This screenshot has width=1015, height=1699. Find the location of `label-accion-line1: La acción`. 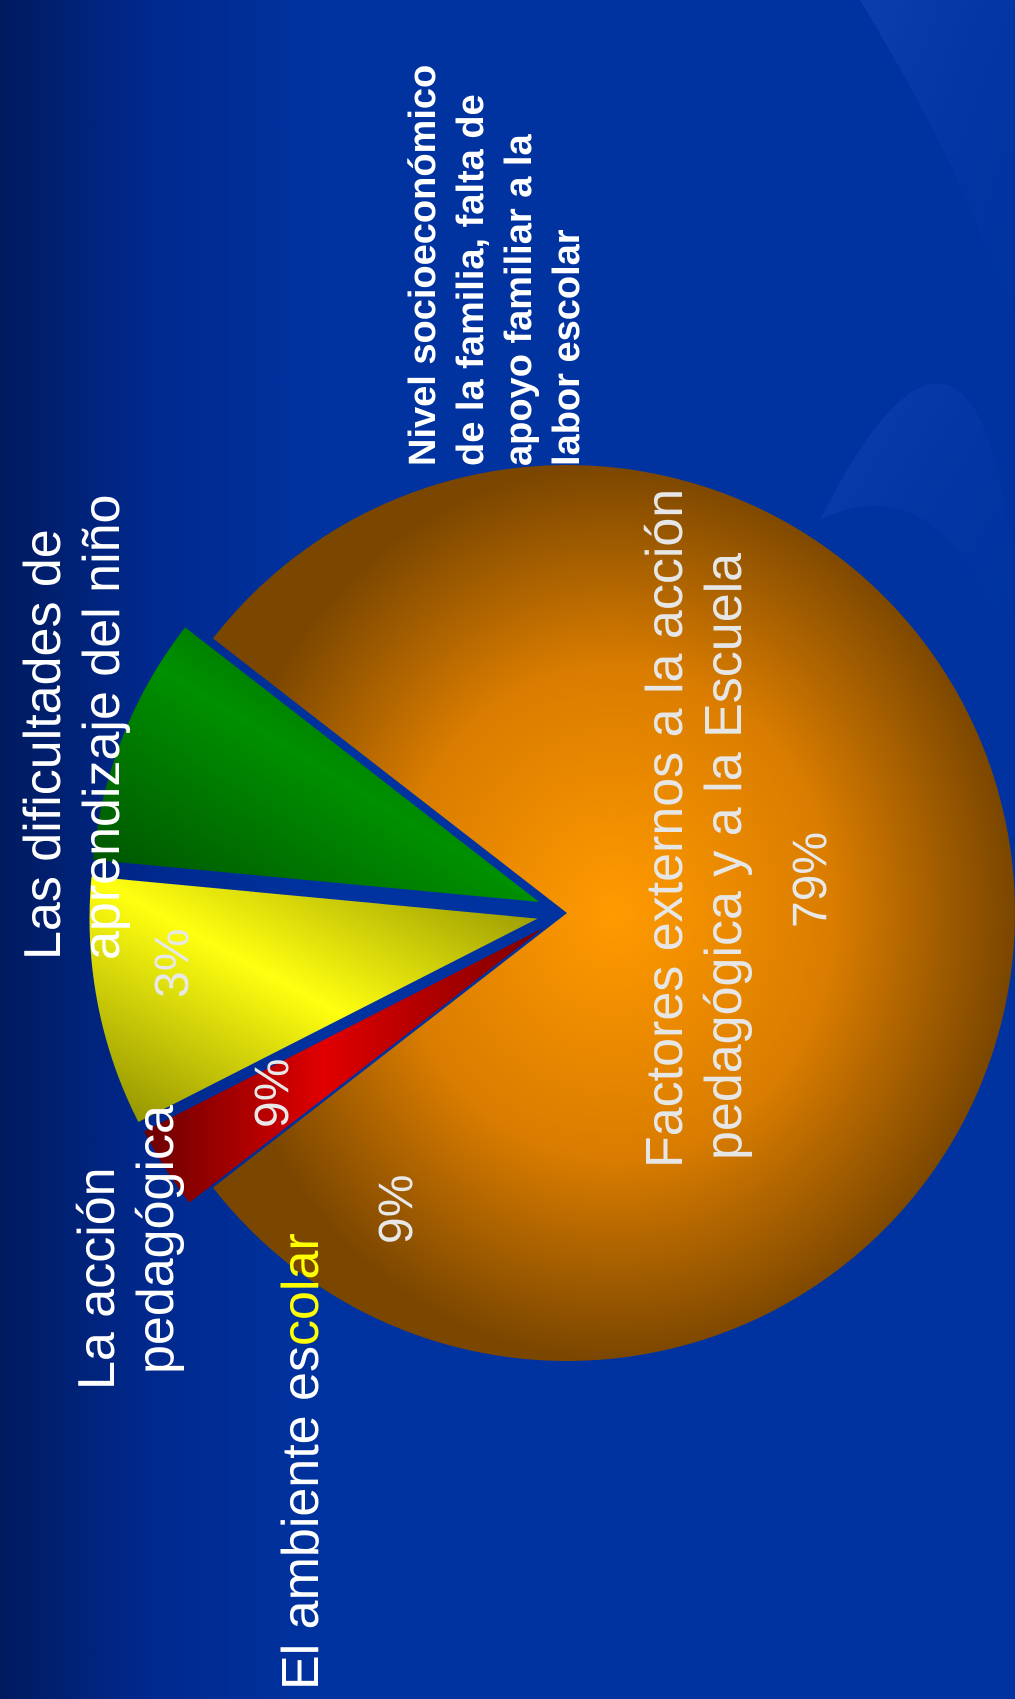

label-accion-line1: La acción is located at coordinates (97, 1278).